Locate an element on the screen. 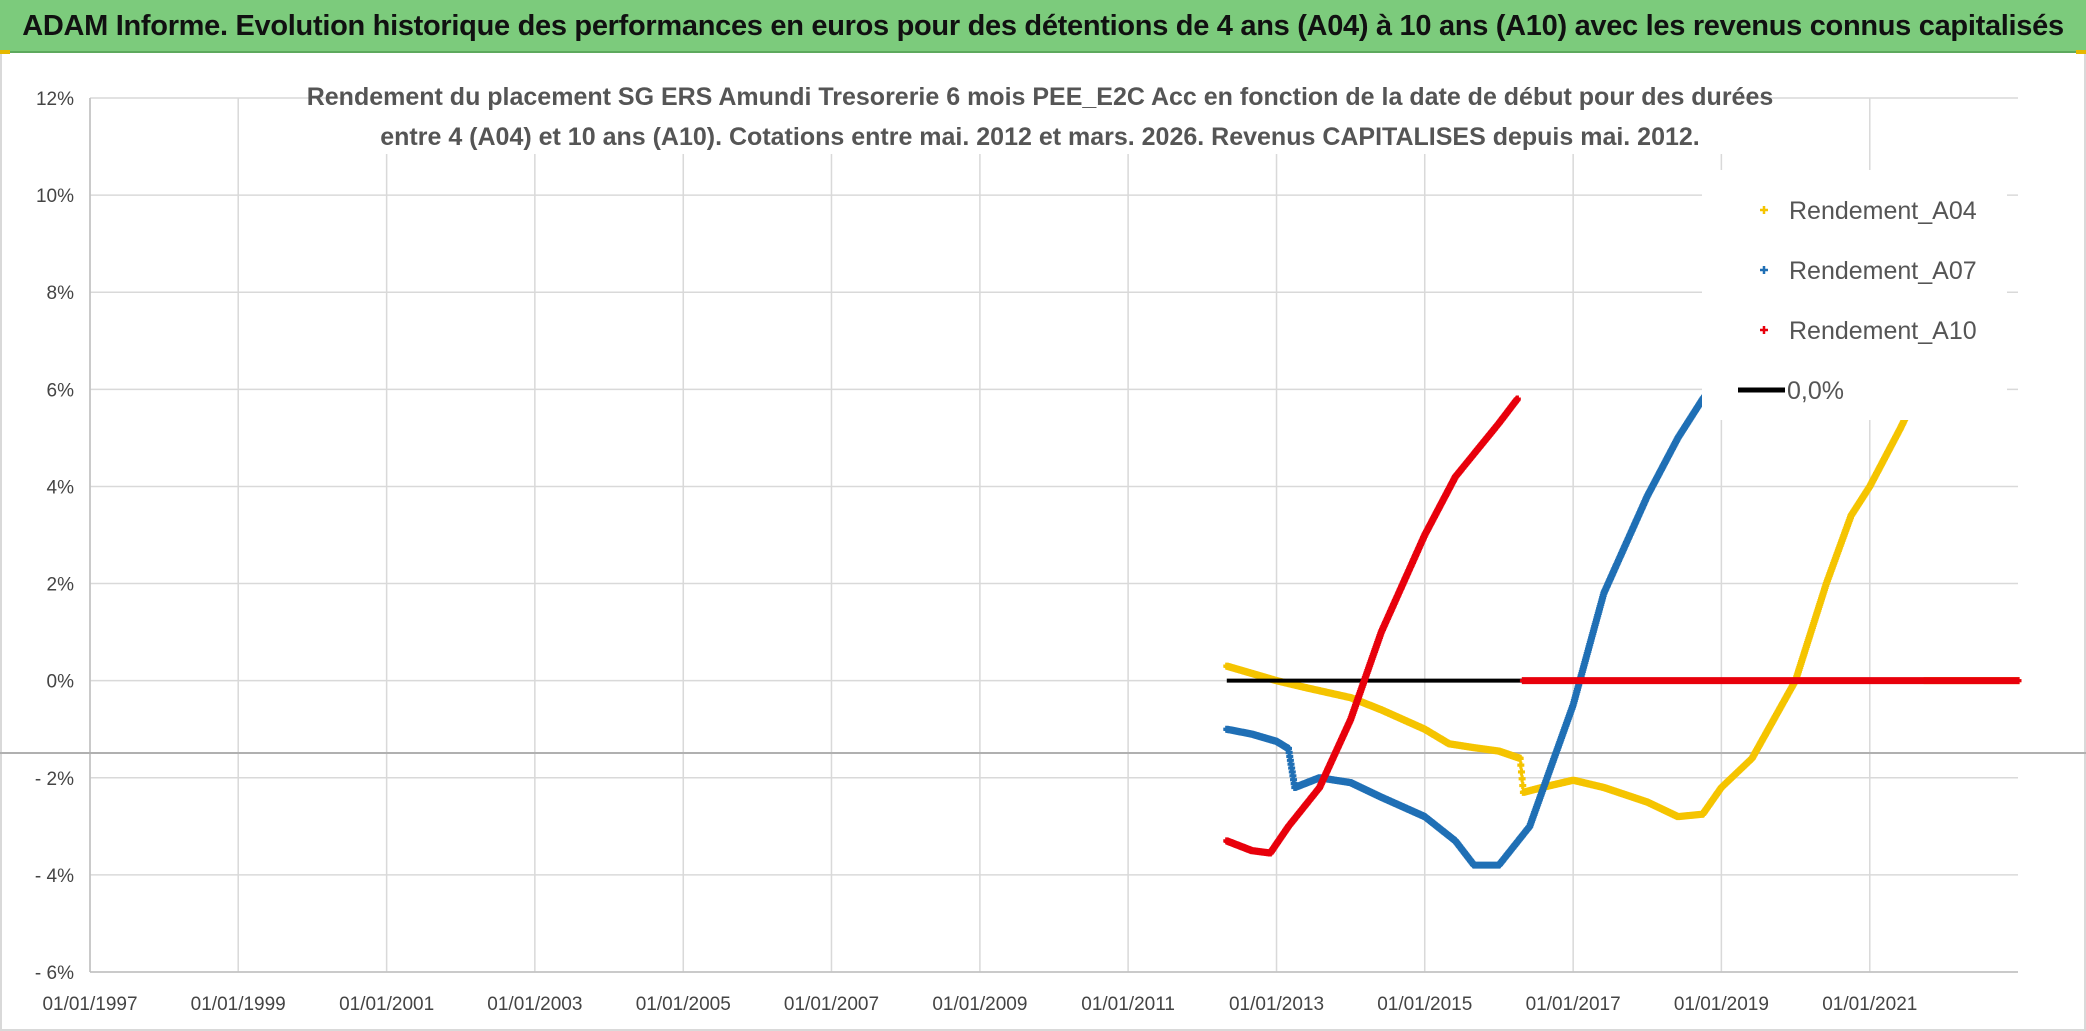  y-tick-label: 6% is located at coordinates (61, 390).